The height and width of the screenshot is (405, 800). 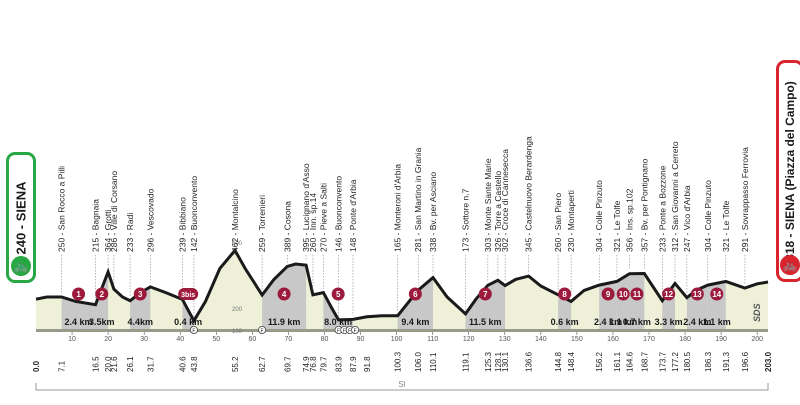 What do you see at coordinates (608, 322) in the screenshot?
I see `sector-length: 2.4 km` at bounding box center [608, 322].